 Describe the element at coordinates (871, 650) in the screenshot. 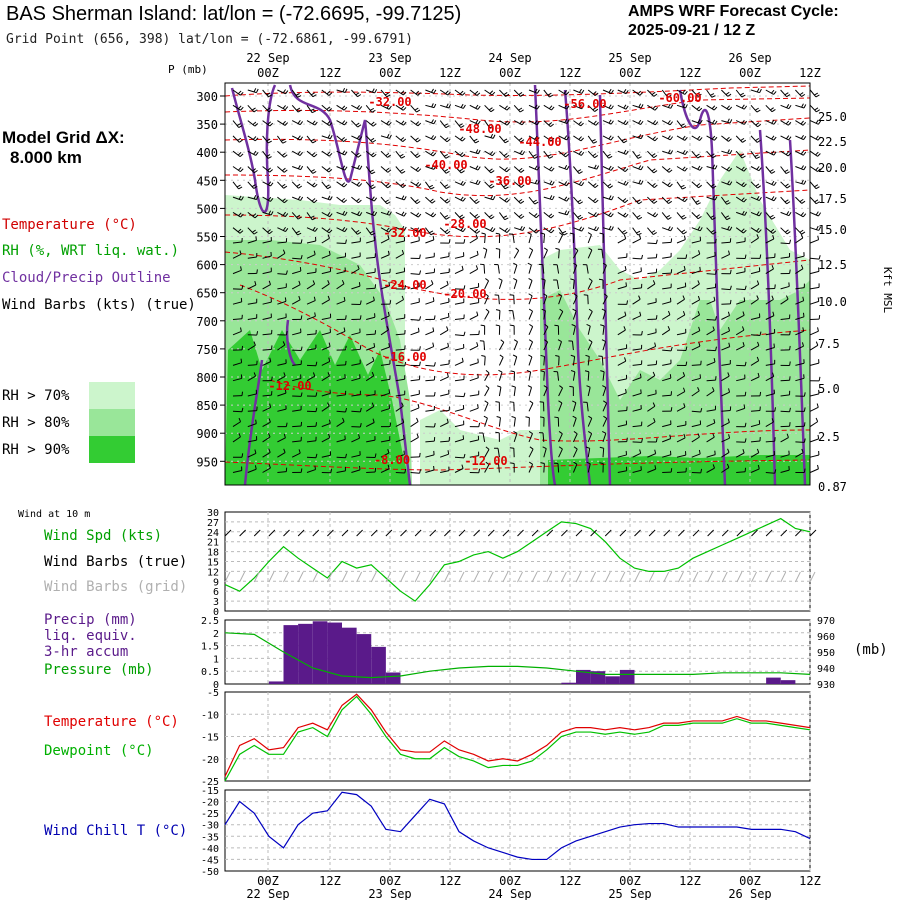

I see `pressure-unit-label: (mb)` at that location.